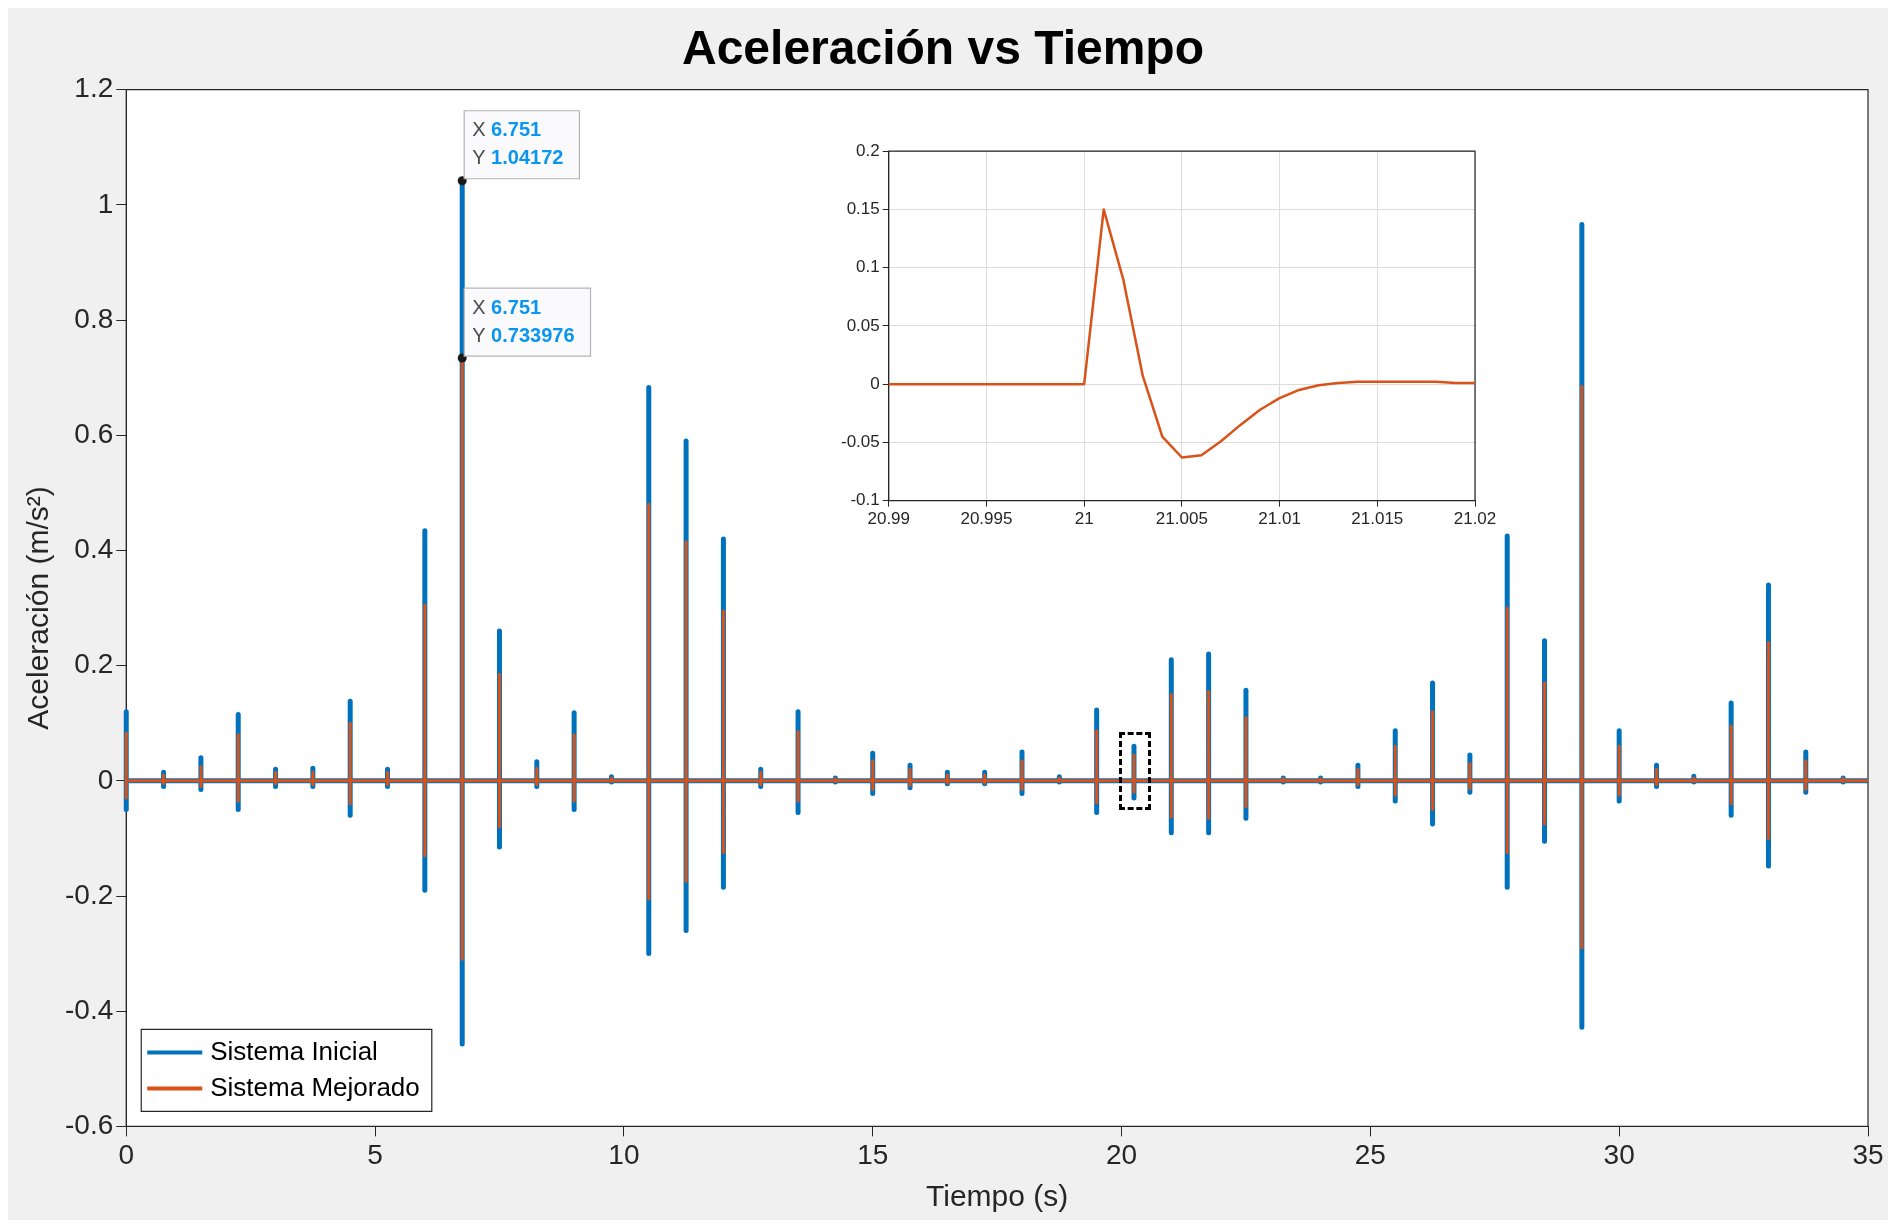  What do you see at coordinates (126, 1154) in the screenshot?
I see `x-tick-label: 0` at bounding box center [126, 1154].